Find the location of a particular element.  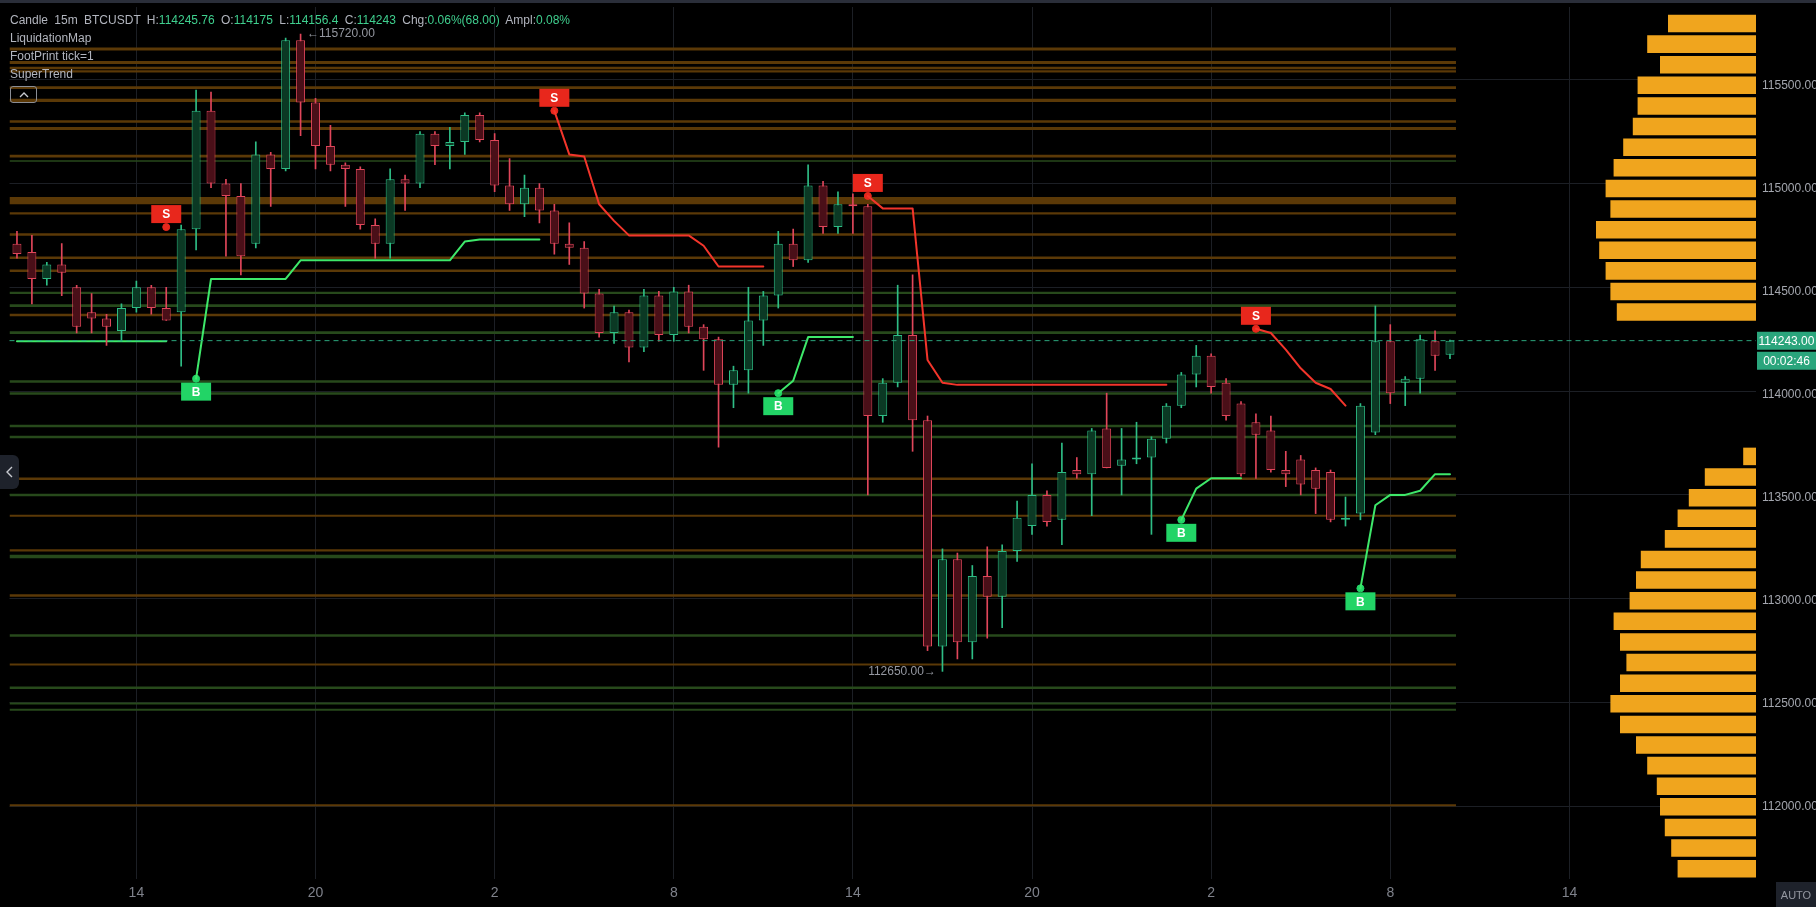

text: 112650.00→ is located at coordinates (902, 670).